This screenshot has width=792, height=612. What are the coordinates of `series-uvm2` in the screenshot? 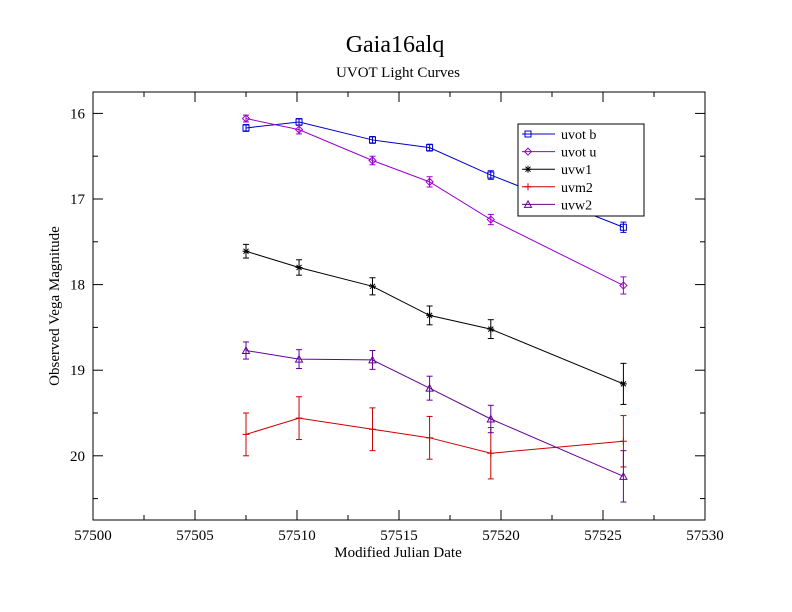 It's located at (434, 438).